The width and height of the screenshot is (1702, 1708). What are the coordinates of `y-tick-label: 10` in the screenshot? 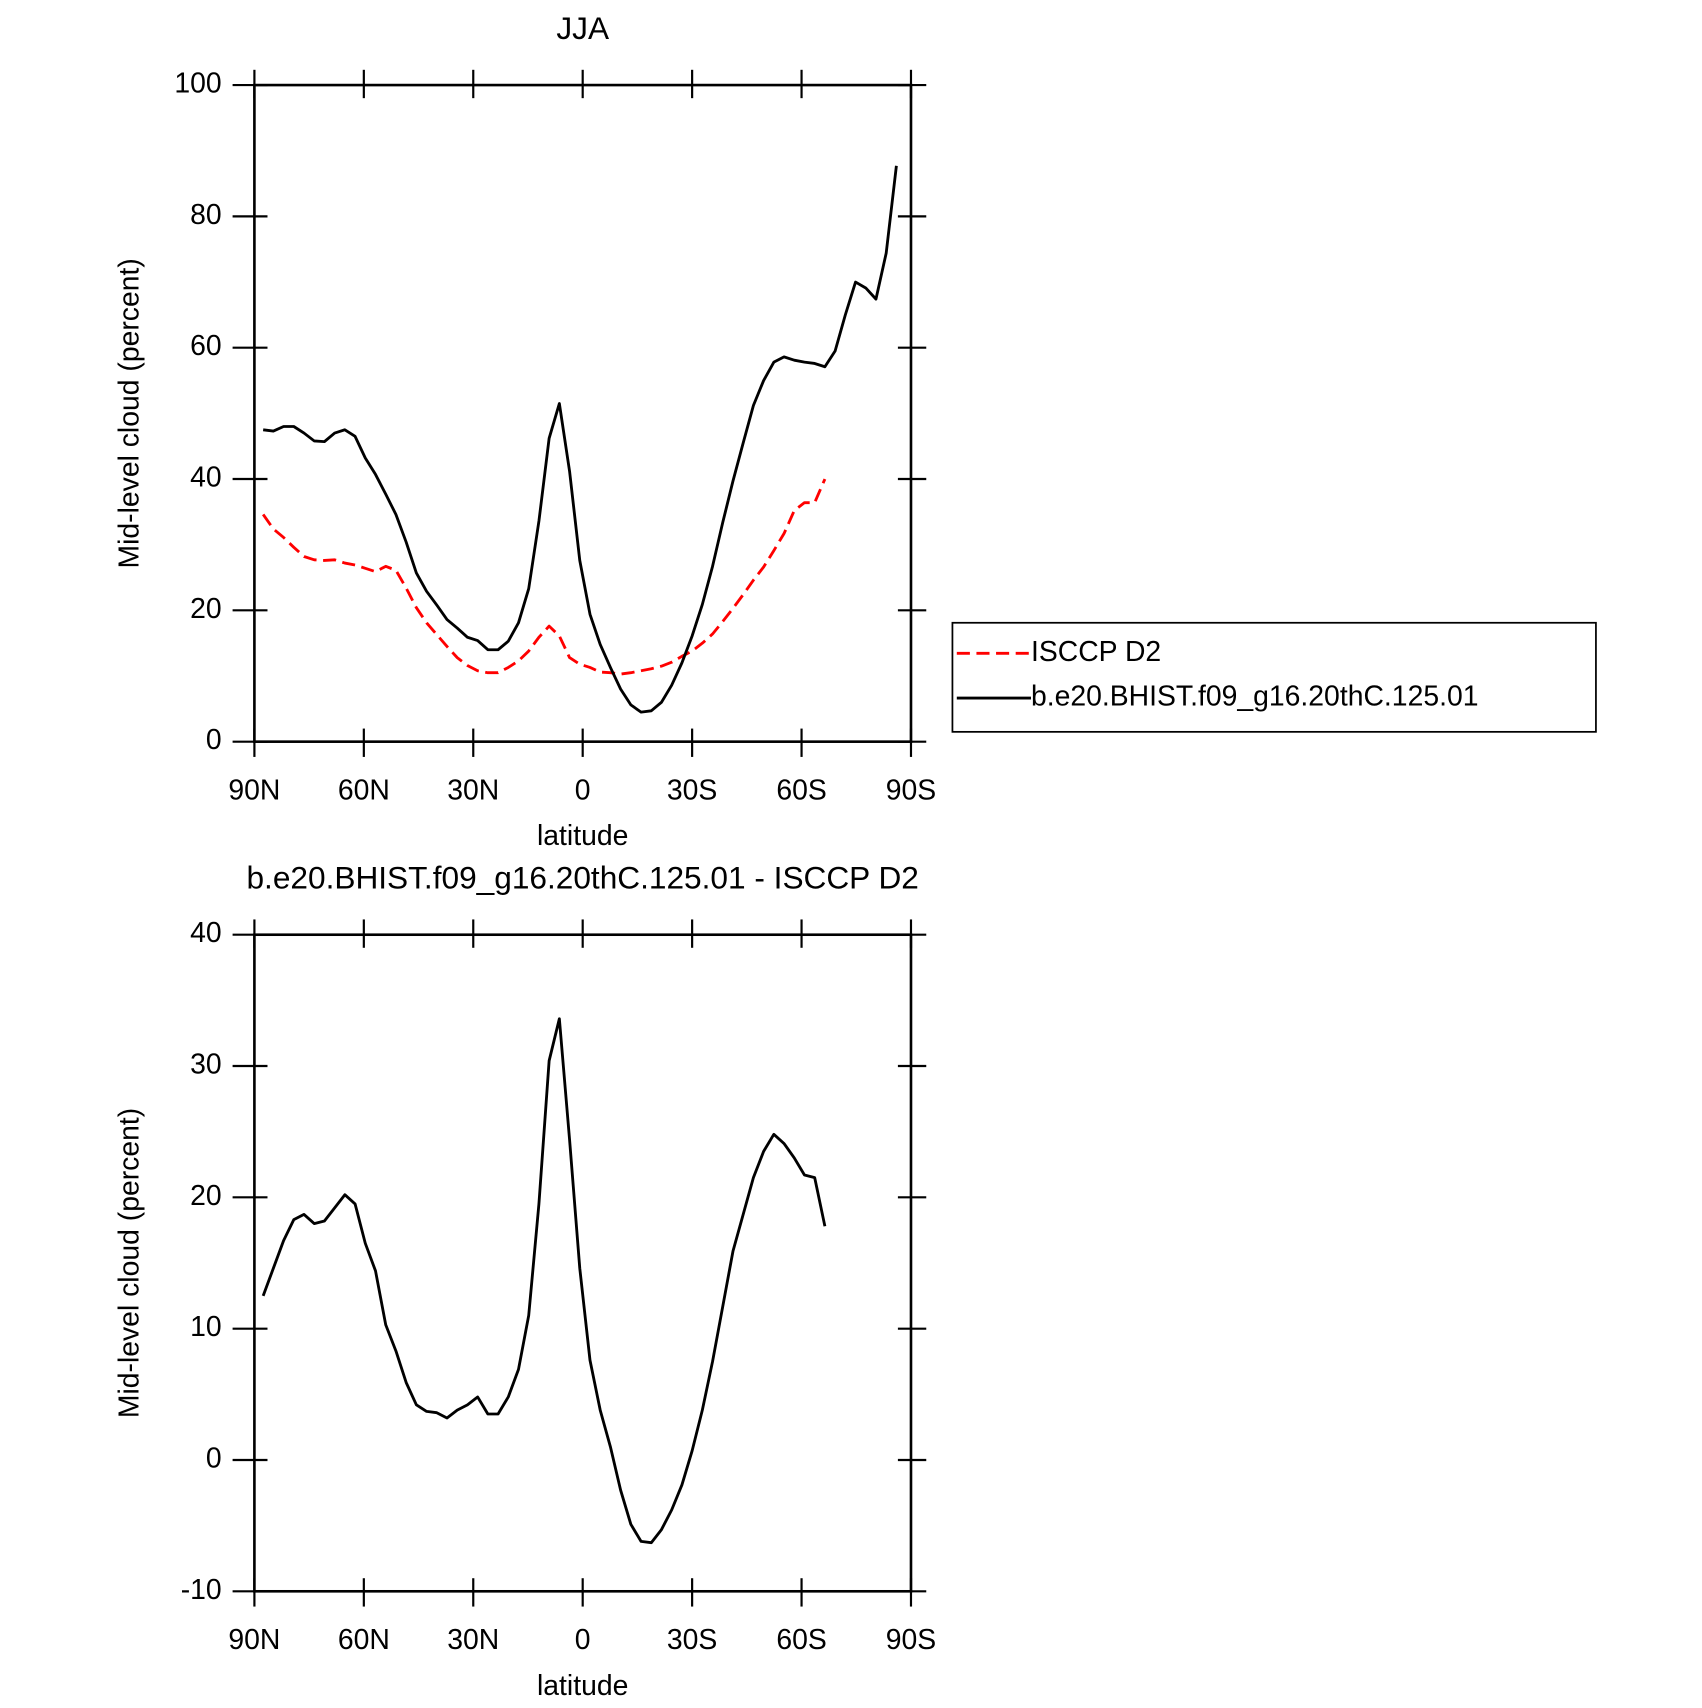 It's located at (206, 1327).